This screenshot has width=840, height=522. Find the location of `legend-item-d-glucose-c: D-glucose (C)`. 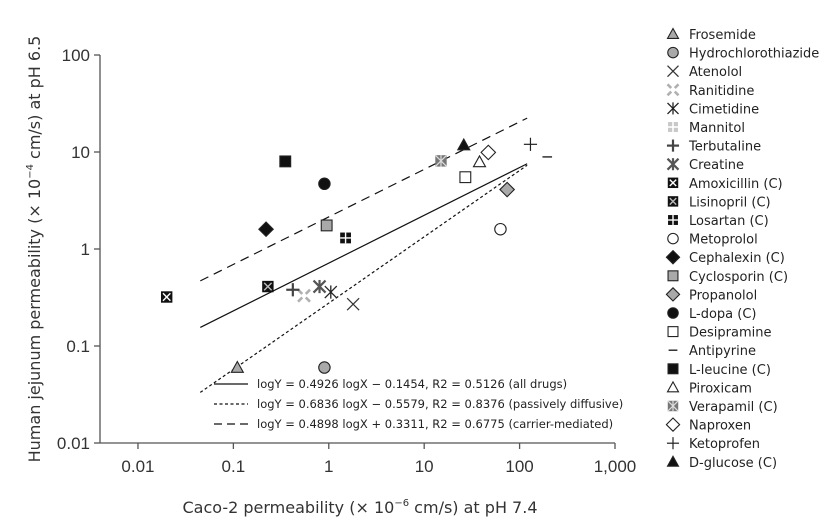

legend-item-d-glucose-c: D-glucose (C) is located at coordinates (721, 463).